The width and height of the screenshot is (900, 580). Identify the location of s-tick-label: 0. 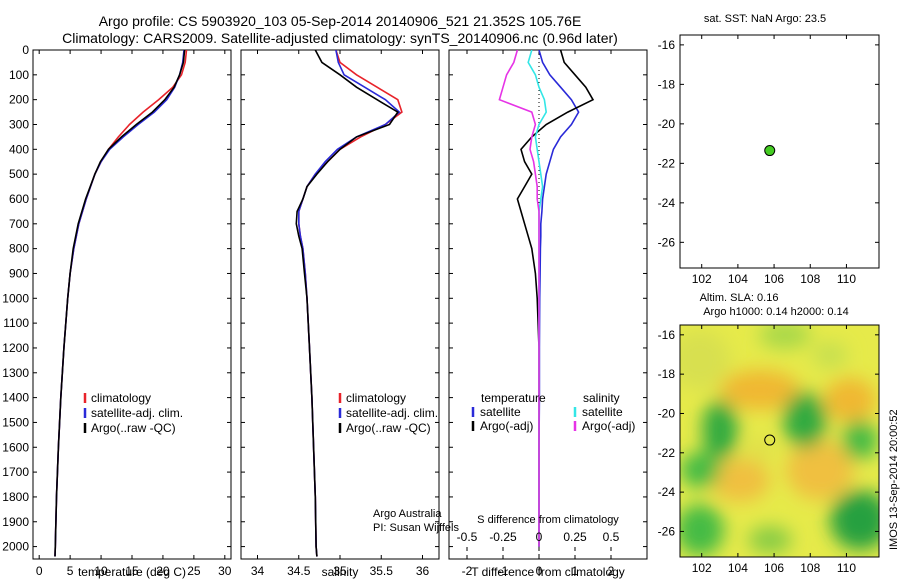
(539, 537).